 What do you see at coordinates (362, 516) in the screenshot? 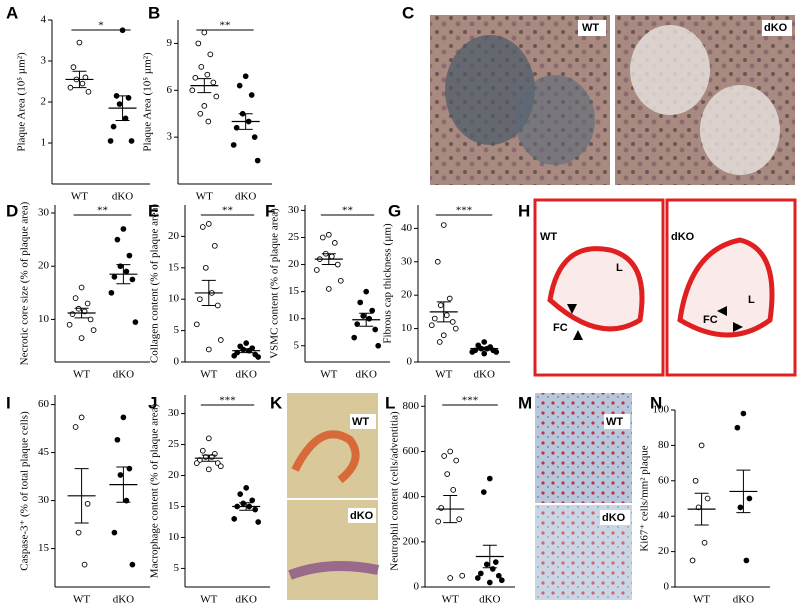
I see `image-label: dKO` at bounding box center [362, 516].